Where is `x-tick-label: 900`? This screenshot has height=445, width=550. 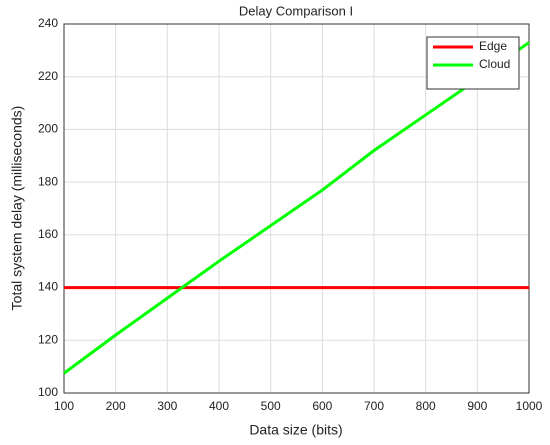
x-tick-label: 900 is located at coordinates (477, 406).